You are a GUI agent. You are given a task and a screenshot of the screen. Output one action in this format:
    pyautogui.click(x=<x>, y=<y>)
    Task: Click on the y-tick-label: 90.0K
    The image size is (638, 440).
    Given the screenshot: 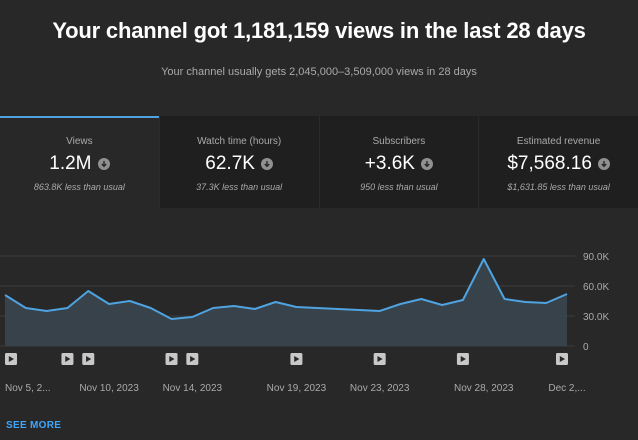 What is the action you would take?
    pyautogui.click(x=596, y=257)
    